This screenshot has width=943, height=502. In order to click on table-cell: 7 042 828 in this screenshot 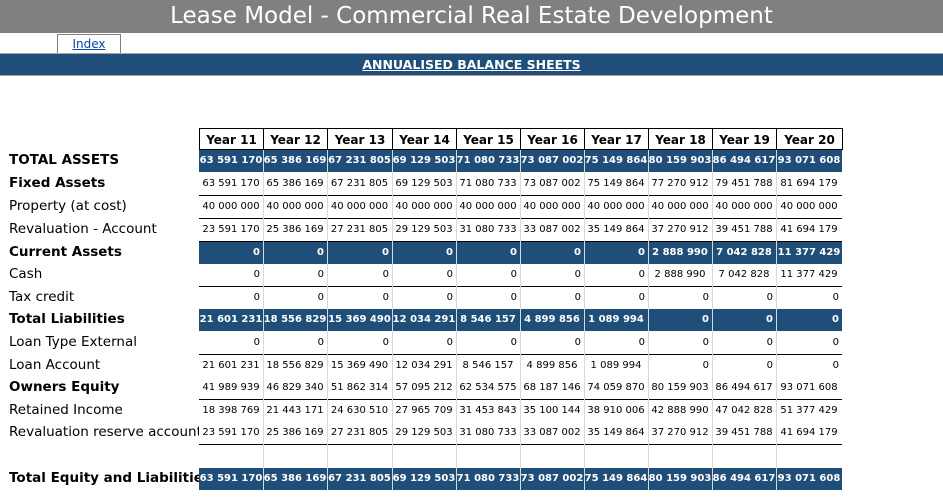, I will do `click(744, 252)`.